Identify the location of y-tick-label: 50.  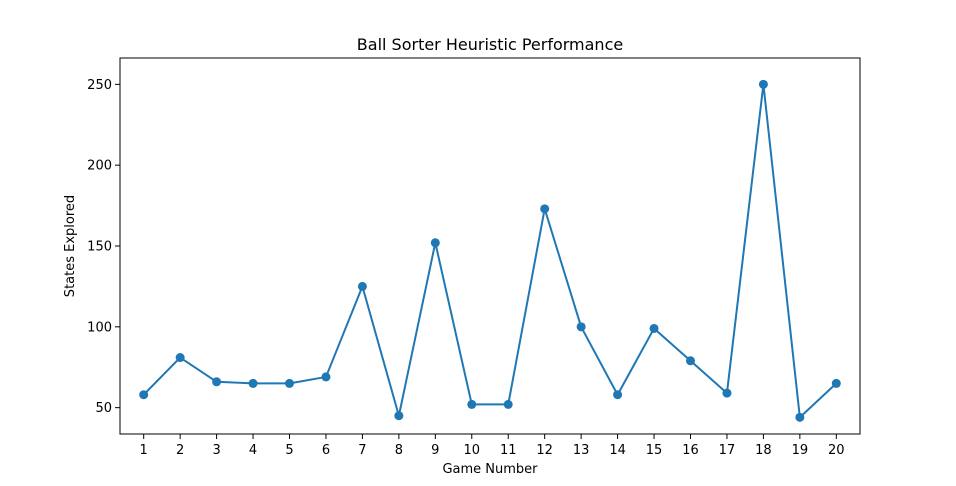
(103, 408).